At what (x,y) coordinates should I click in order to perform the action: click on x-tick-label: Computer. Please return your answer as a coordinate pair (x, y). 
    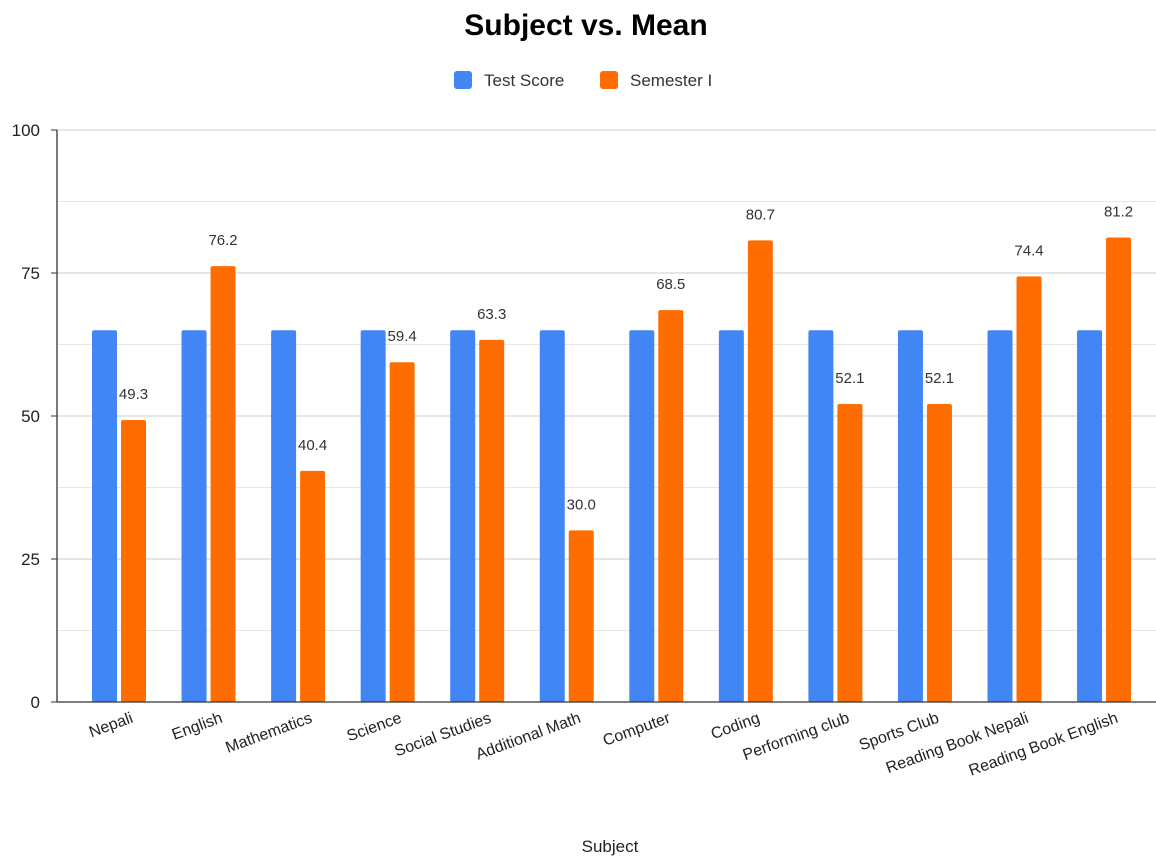
    Looking at the image, I should click on (637, 730).